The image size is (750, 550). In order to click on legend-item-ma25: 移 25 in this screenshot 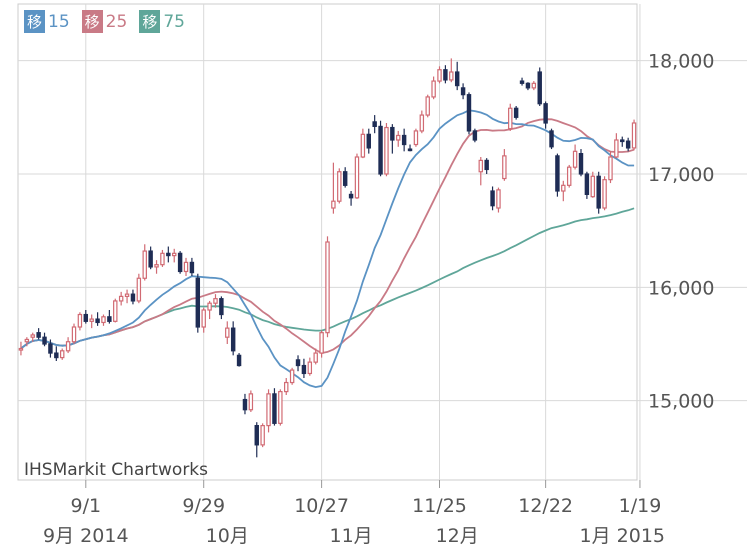, I will do `click(104, 21)`.